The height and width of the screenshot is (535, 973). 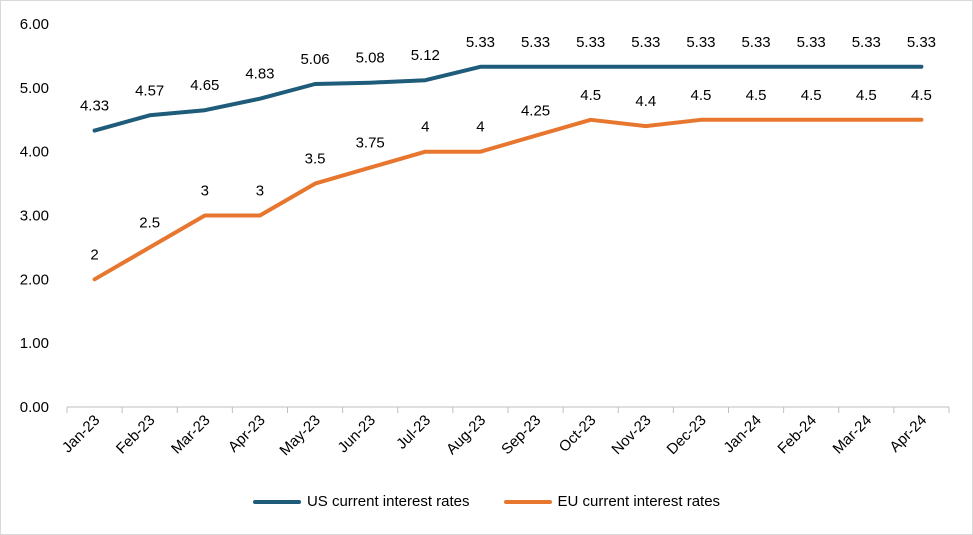 What do you see at coordinates (631, 435) in the screenshot?
I see `x-tick-label: Nov-23` at bounding box center [631, 435].